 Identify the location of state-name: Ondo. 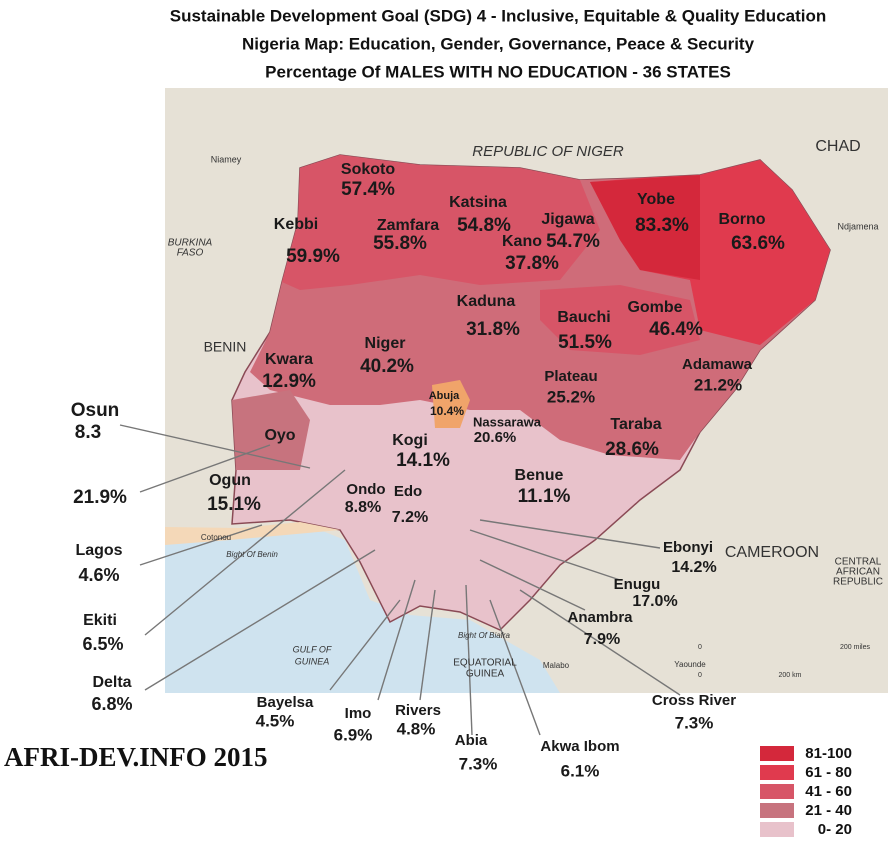
(365, 489).